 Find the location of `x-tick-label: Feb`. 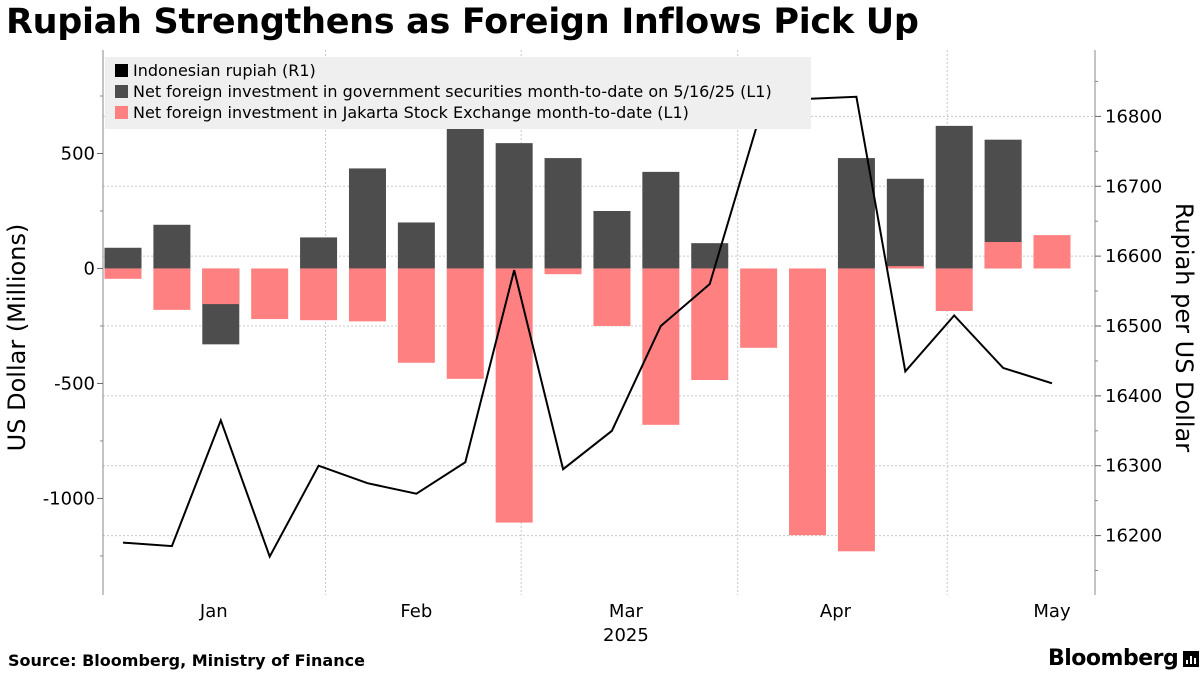

x-tick-label: Feb is located at coordinates (416, 611).